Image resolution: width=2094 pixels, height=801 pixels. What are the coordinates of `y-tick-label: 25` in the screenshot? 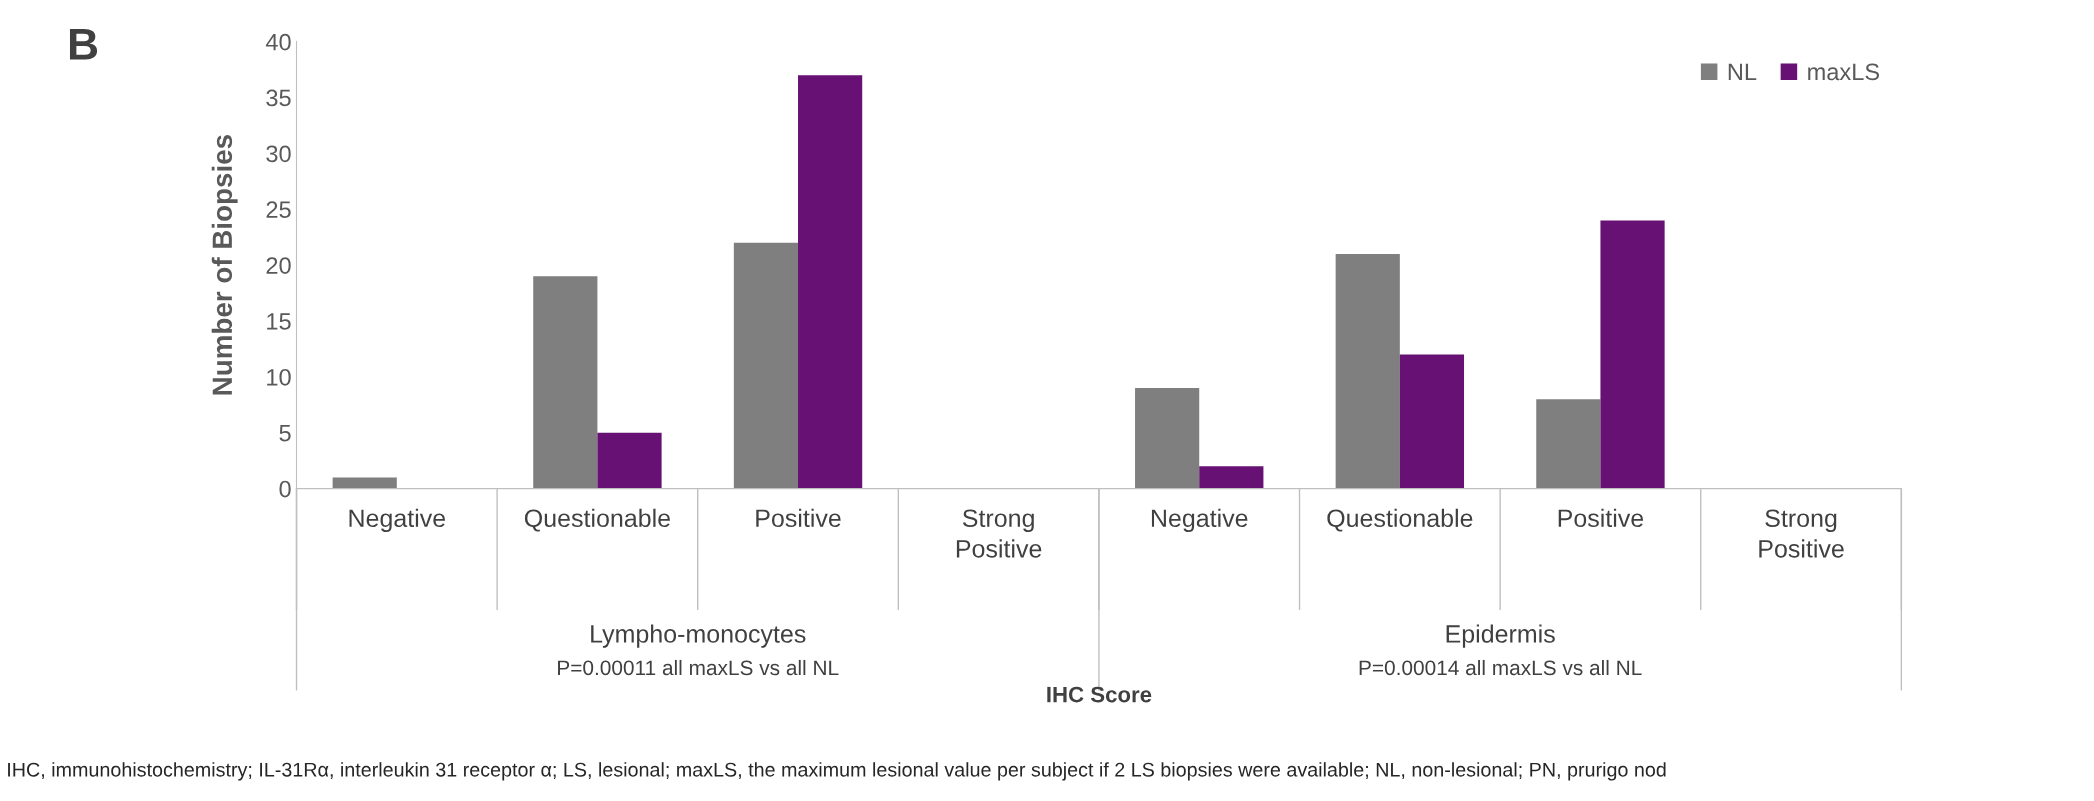 It's located at (278, 210).